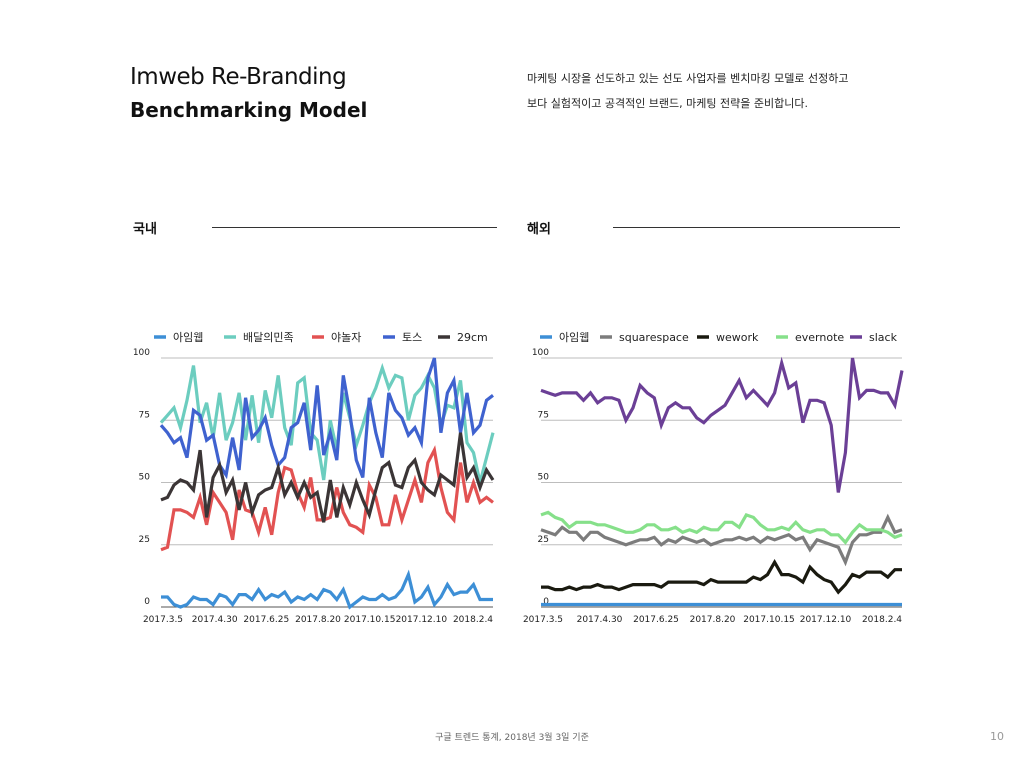 The width and height of the screenshot is (1024, 768). What do you see at coordinates (883, 337) in the screenshot?
I see `legend-label: slack` at bounding box center [883, 337].